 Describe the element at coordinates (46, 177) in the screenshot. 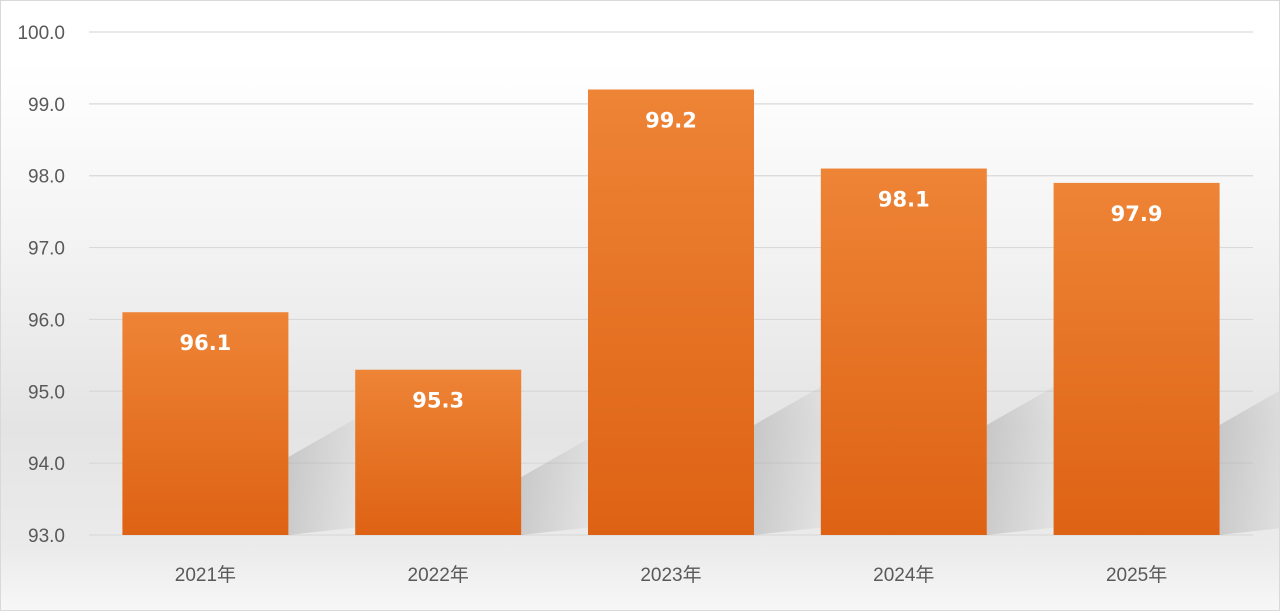

I see `y-tick-label: 98.0` at that location.